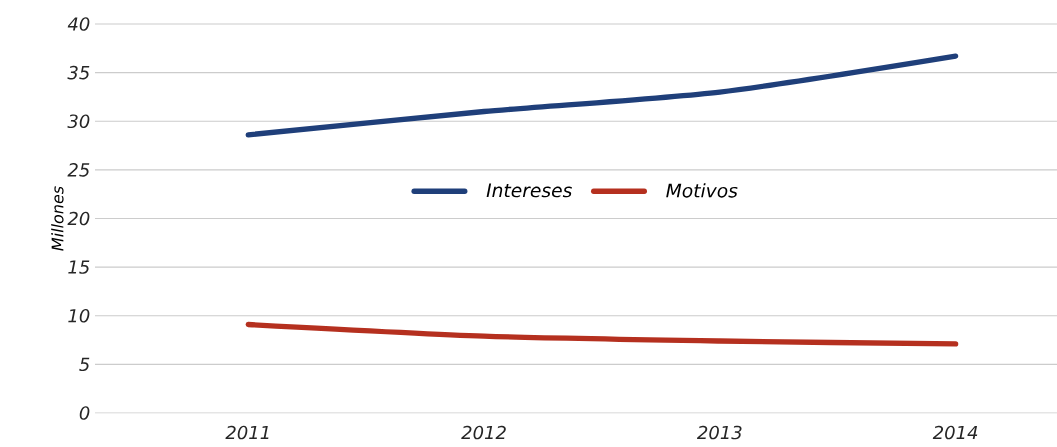  What do you see at coordinates (702, 190) in the screenshot?
I see `legend-label: Motivos` at bounding box center [702, 190].